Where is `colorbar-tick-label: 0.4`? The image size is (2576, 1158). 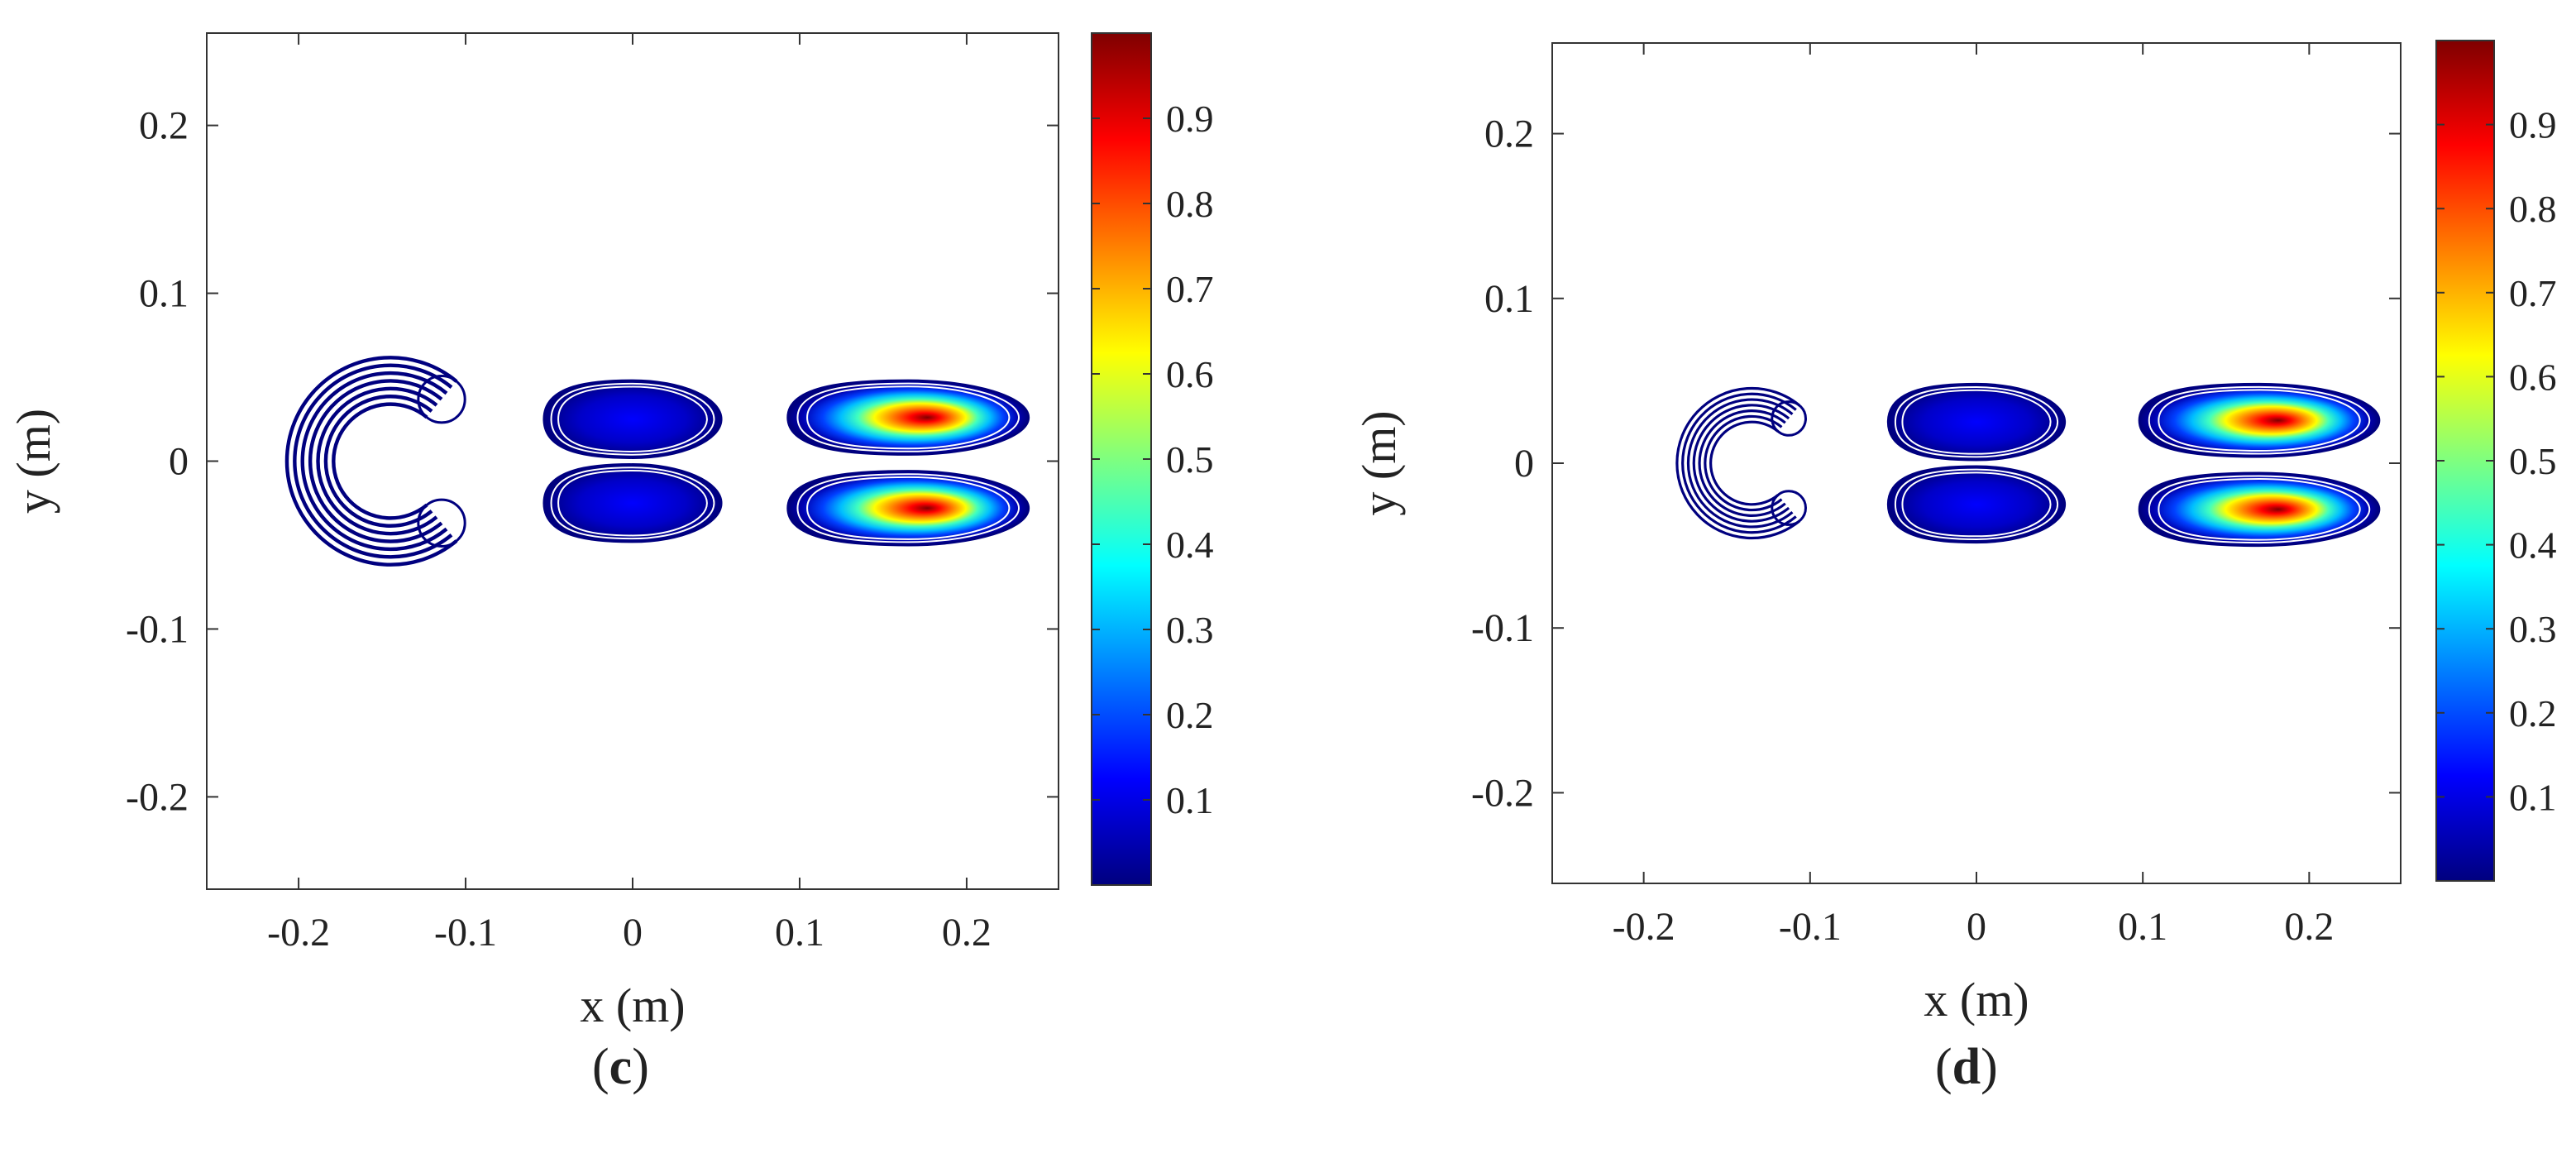
colorbar-tick-label: 0.4 is located at coordinates (1190, 545).